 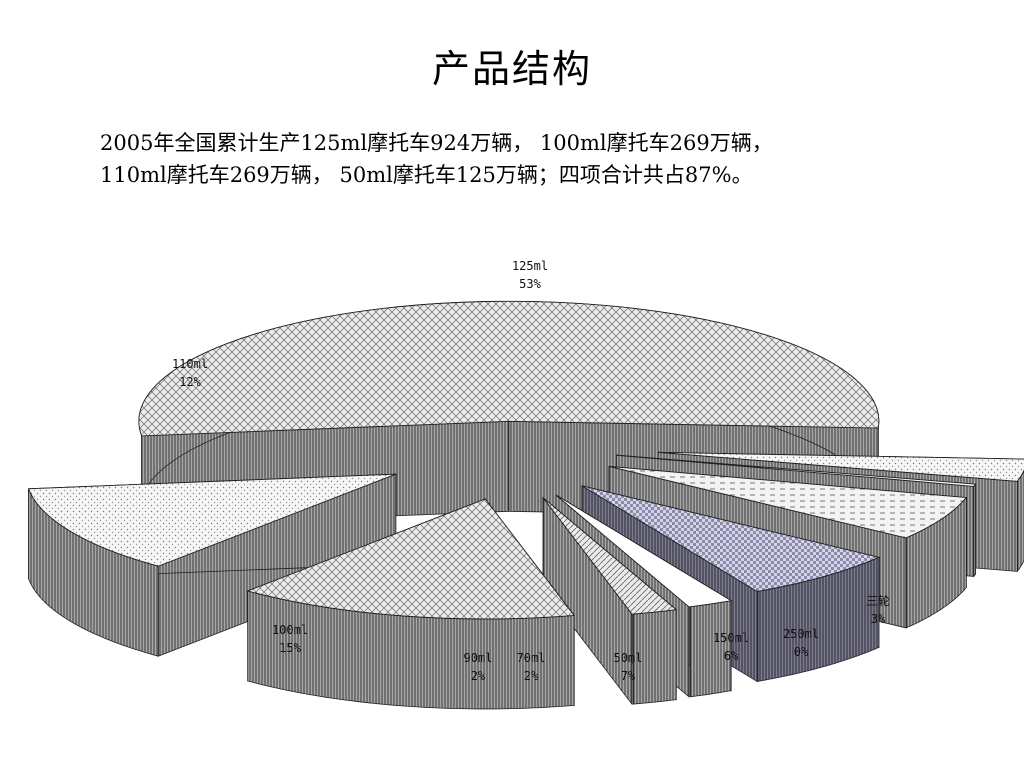 I want to click on slice-label-250ml: 250ml, so click(x=801, y=634).